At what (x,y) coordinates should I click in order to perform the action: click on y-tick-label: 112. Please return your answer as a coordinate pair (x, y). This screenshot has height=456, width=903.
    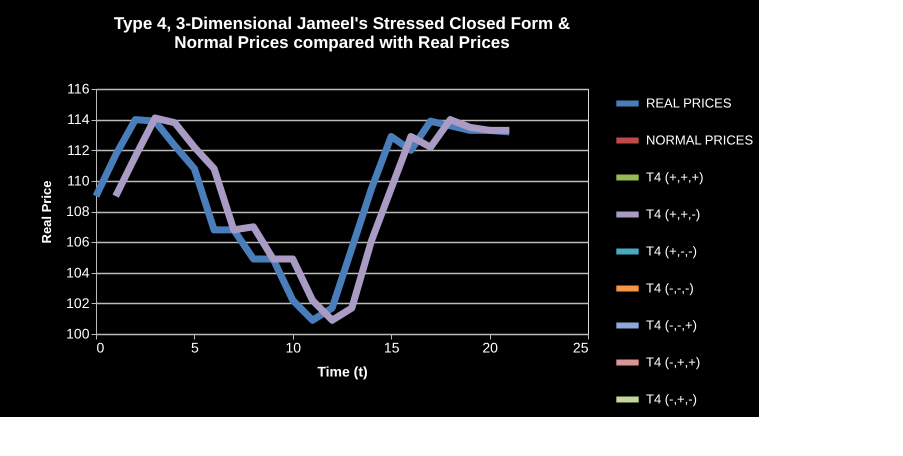
    Looking at the image, I should click on (78, 150).